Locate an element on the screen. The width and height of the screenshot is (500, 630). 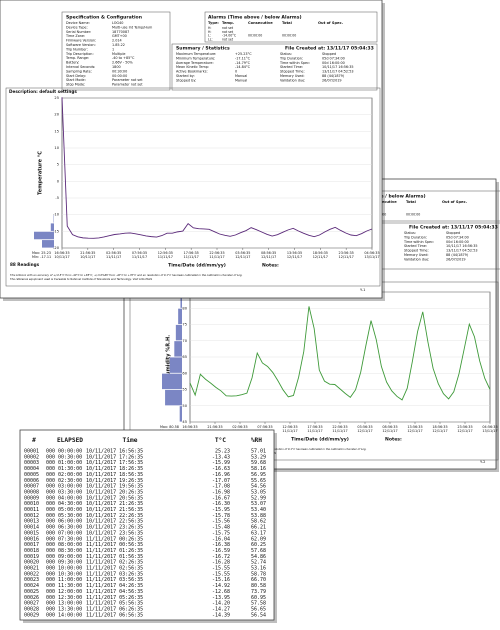
table-cell: 60.25 is located at coordinates (258, 545).